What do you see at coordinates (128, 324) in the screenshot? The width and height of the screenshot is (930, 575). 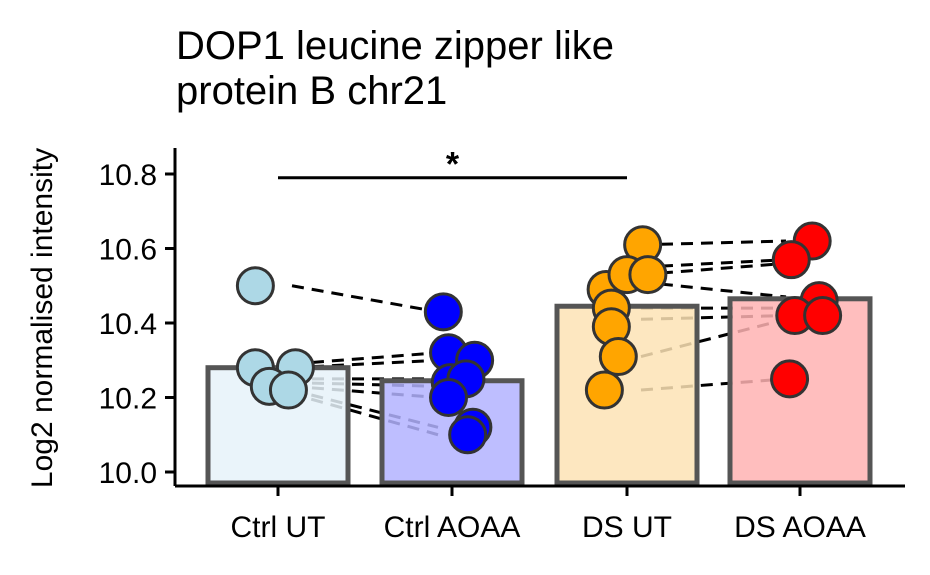 I see `y-tick-label: 10.4` at bounding box center [128, 324].